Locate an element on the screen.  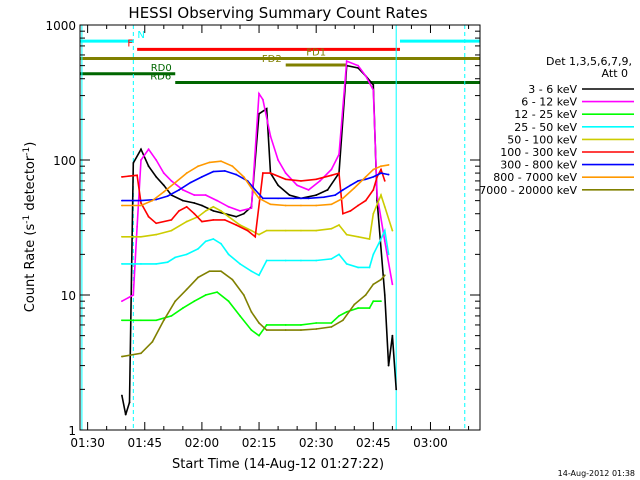
footer-timestamp: 14-Aug-2012 01:38 is located at coordinates (596, 473).